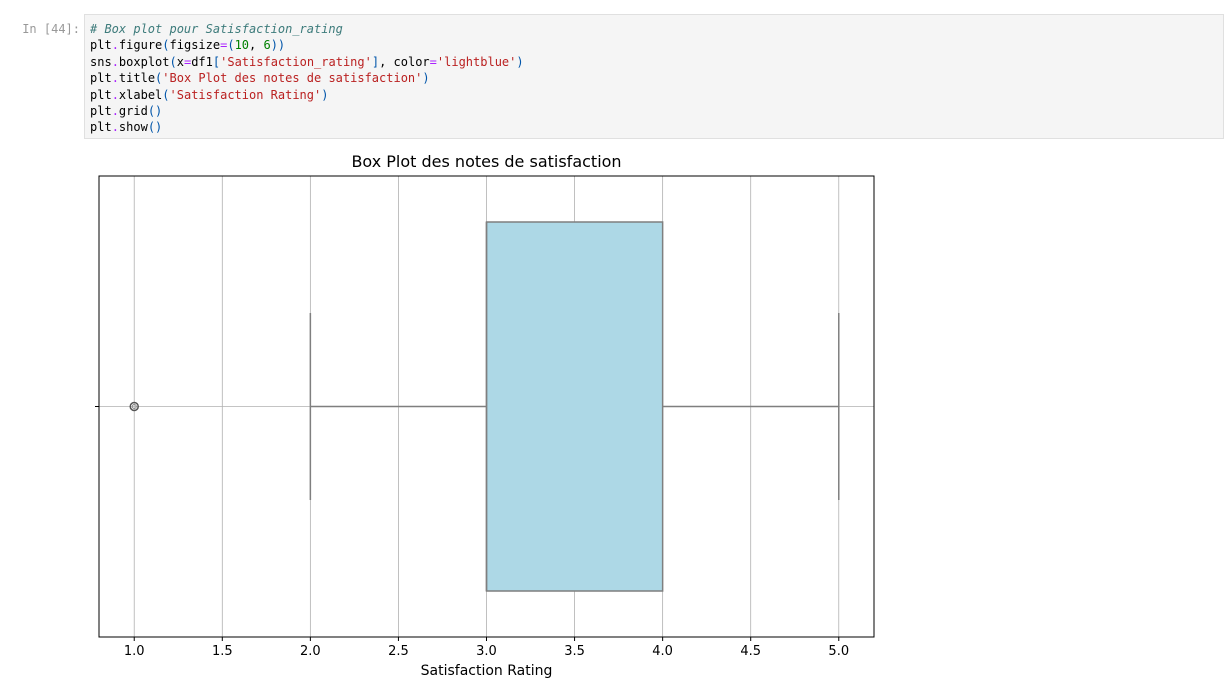 The image size is (1232, 688). What do you see at coordinates (133, 127) in the screenshot?
I see `code-token: show` at bounding box center [133, 127].